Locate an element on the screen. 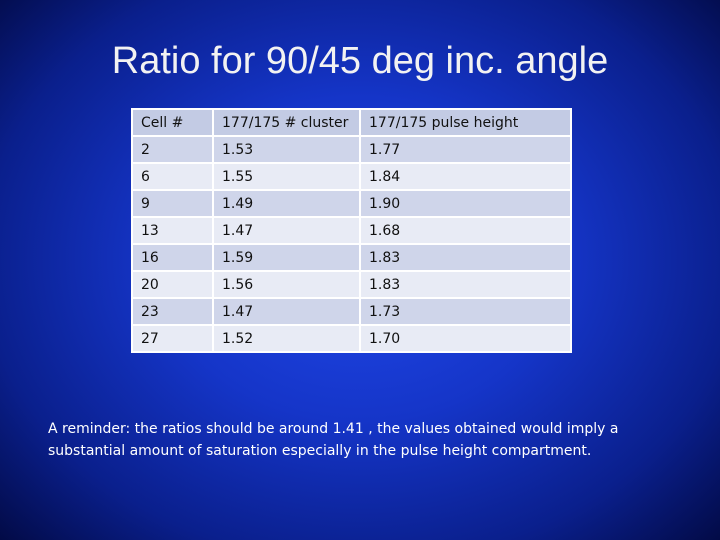 The image size is (720, 540). table-cell: 13 is located at coordinates (172, 230).